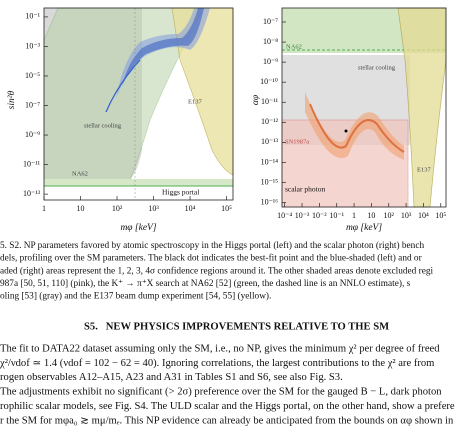  What do you see at coordinates (269, 81) in the screenshot?
I see `y-tick-label: 10⁻¹⁰` at bounding box center [269, 81].